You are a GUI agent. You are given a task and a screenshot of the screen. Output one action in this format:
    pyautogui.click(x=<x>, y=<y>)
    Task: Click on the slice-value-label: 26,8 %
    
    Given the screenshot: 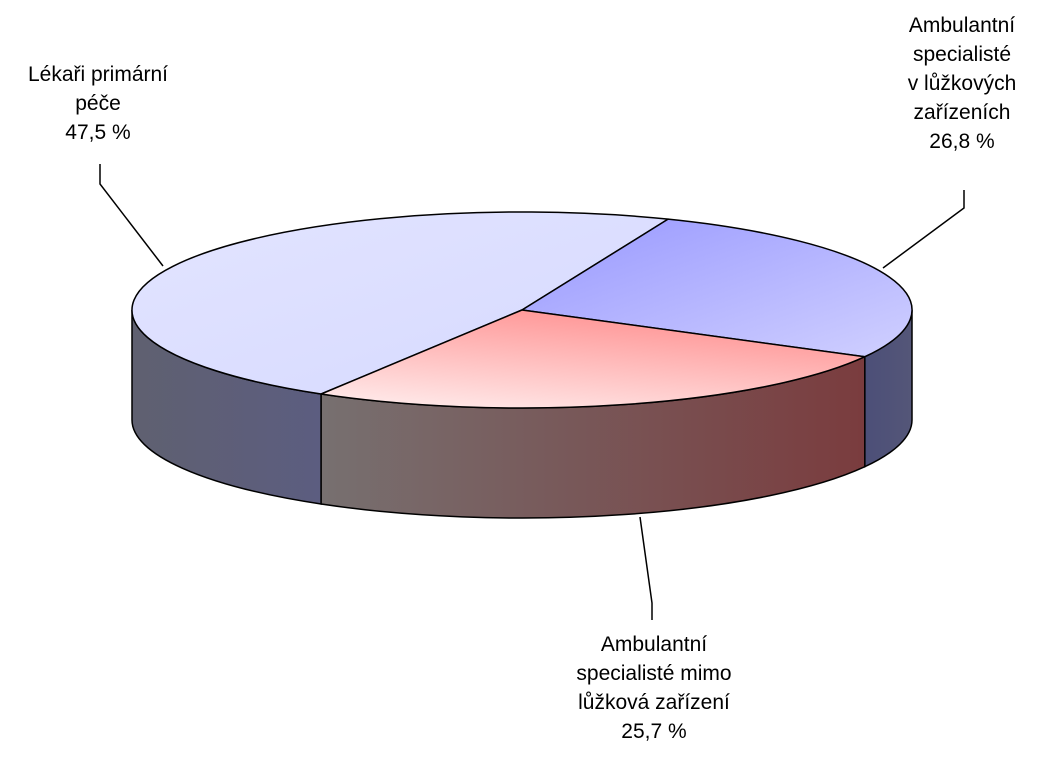 What is the action you would take?
    pyautogui.click(x=961, y=141)
    